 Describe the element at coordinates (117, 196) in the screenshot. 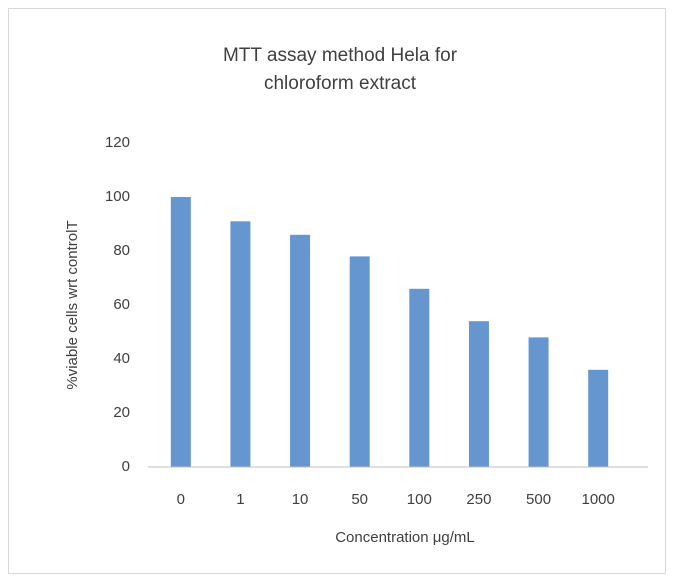

I see `y-tick-label: 100` at that location.